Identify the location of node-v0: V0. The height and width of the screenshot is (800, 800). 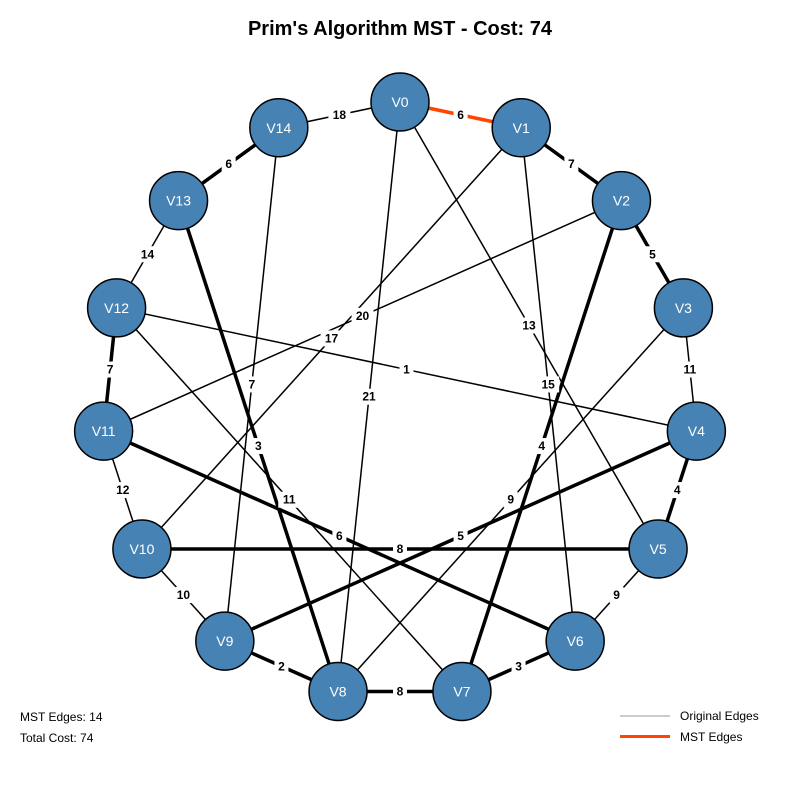
(400, 102).